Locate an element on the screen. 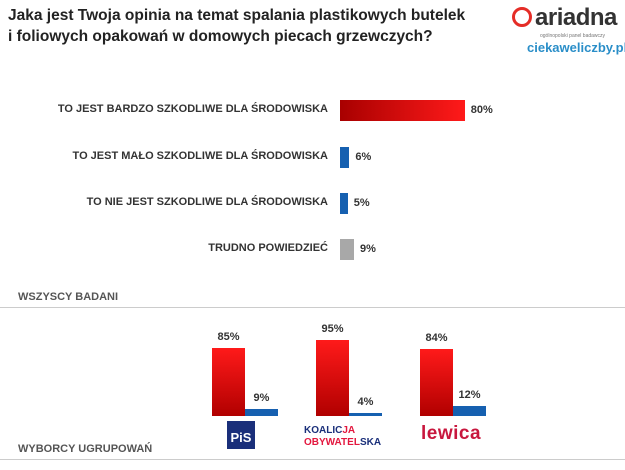 This screenshot has width=625, height=470. data-label: 84% is located at coordinates (436, 337).